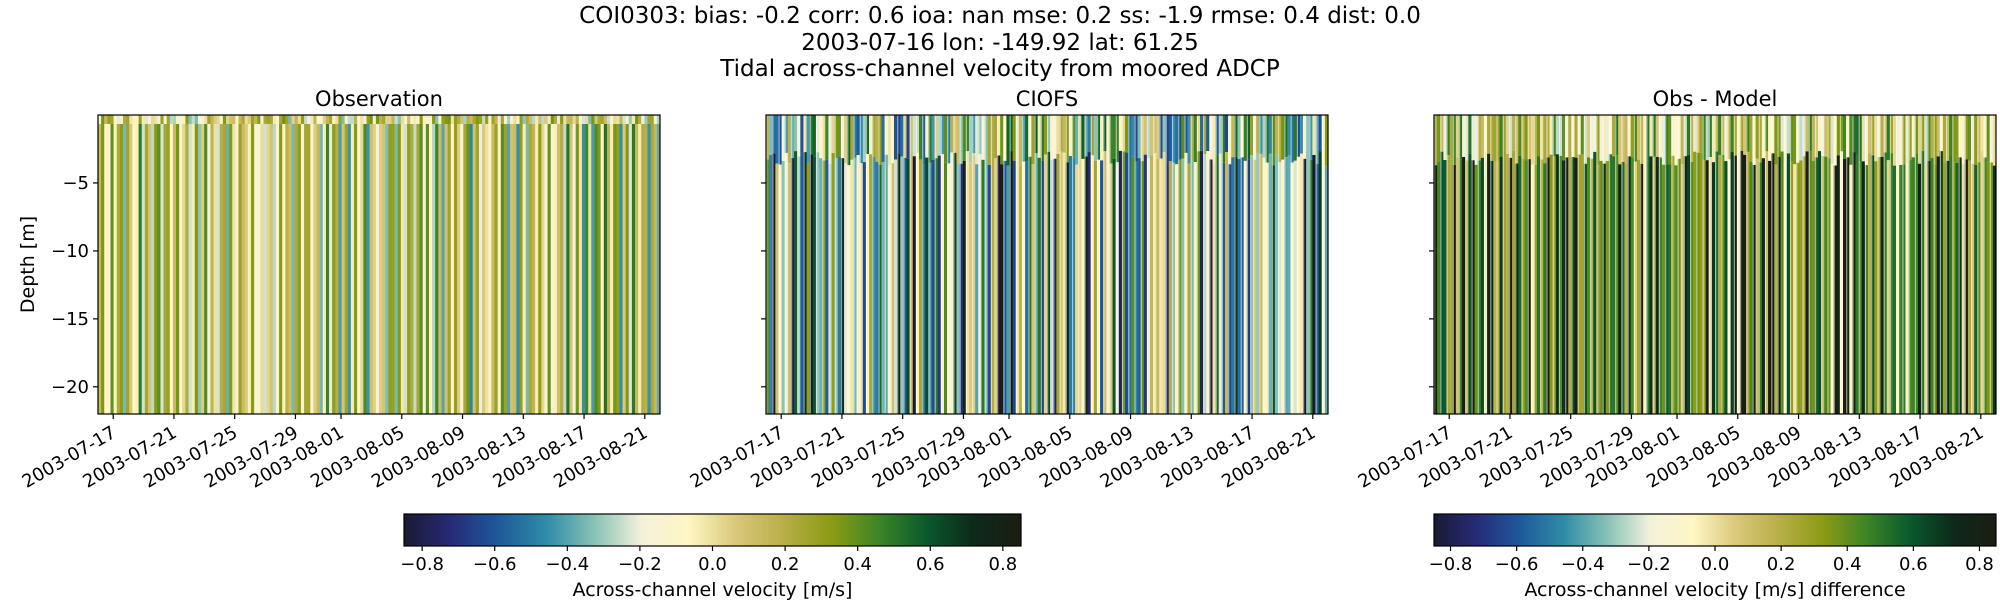 The width and height of the screenshot is (2000, 600). Describe the element at coordinates (75, 183) in the screenshot. I see `y-tick-label: −5` at that location.